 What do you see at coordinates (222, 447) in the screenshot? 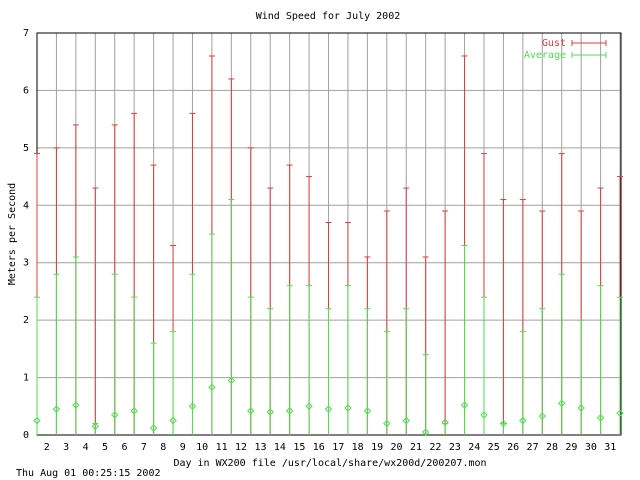
I see `x-tick-label: 11` at bounding box center [222, 447].